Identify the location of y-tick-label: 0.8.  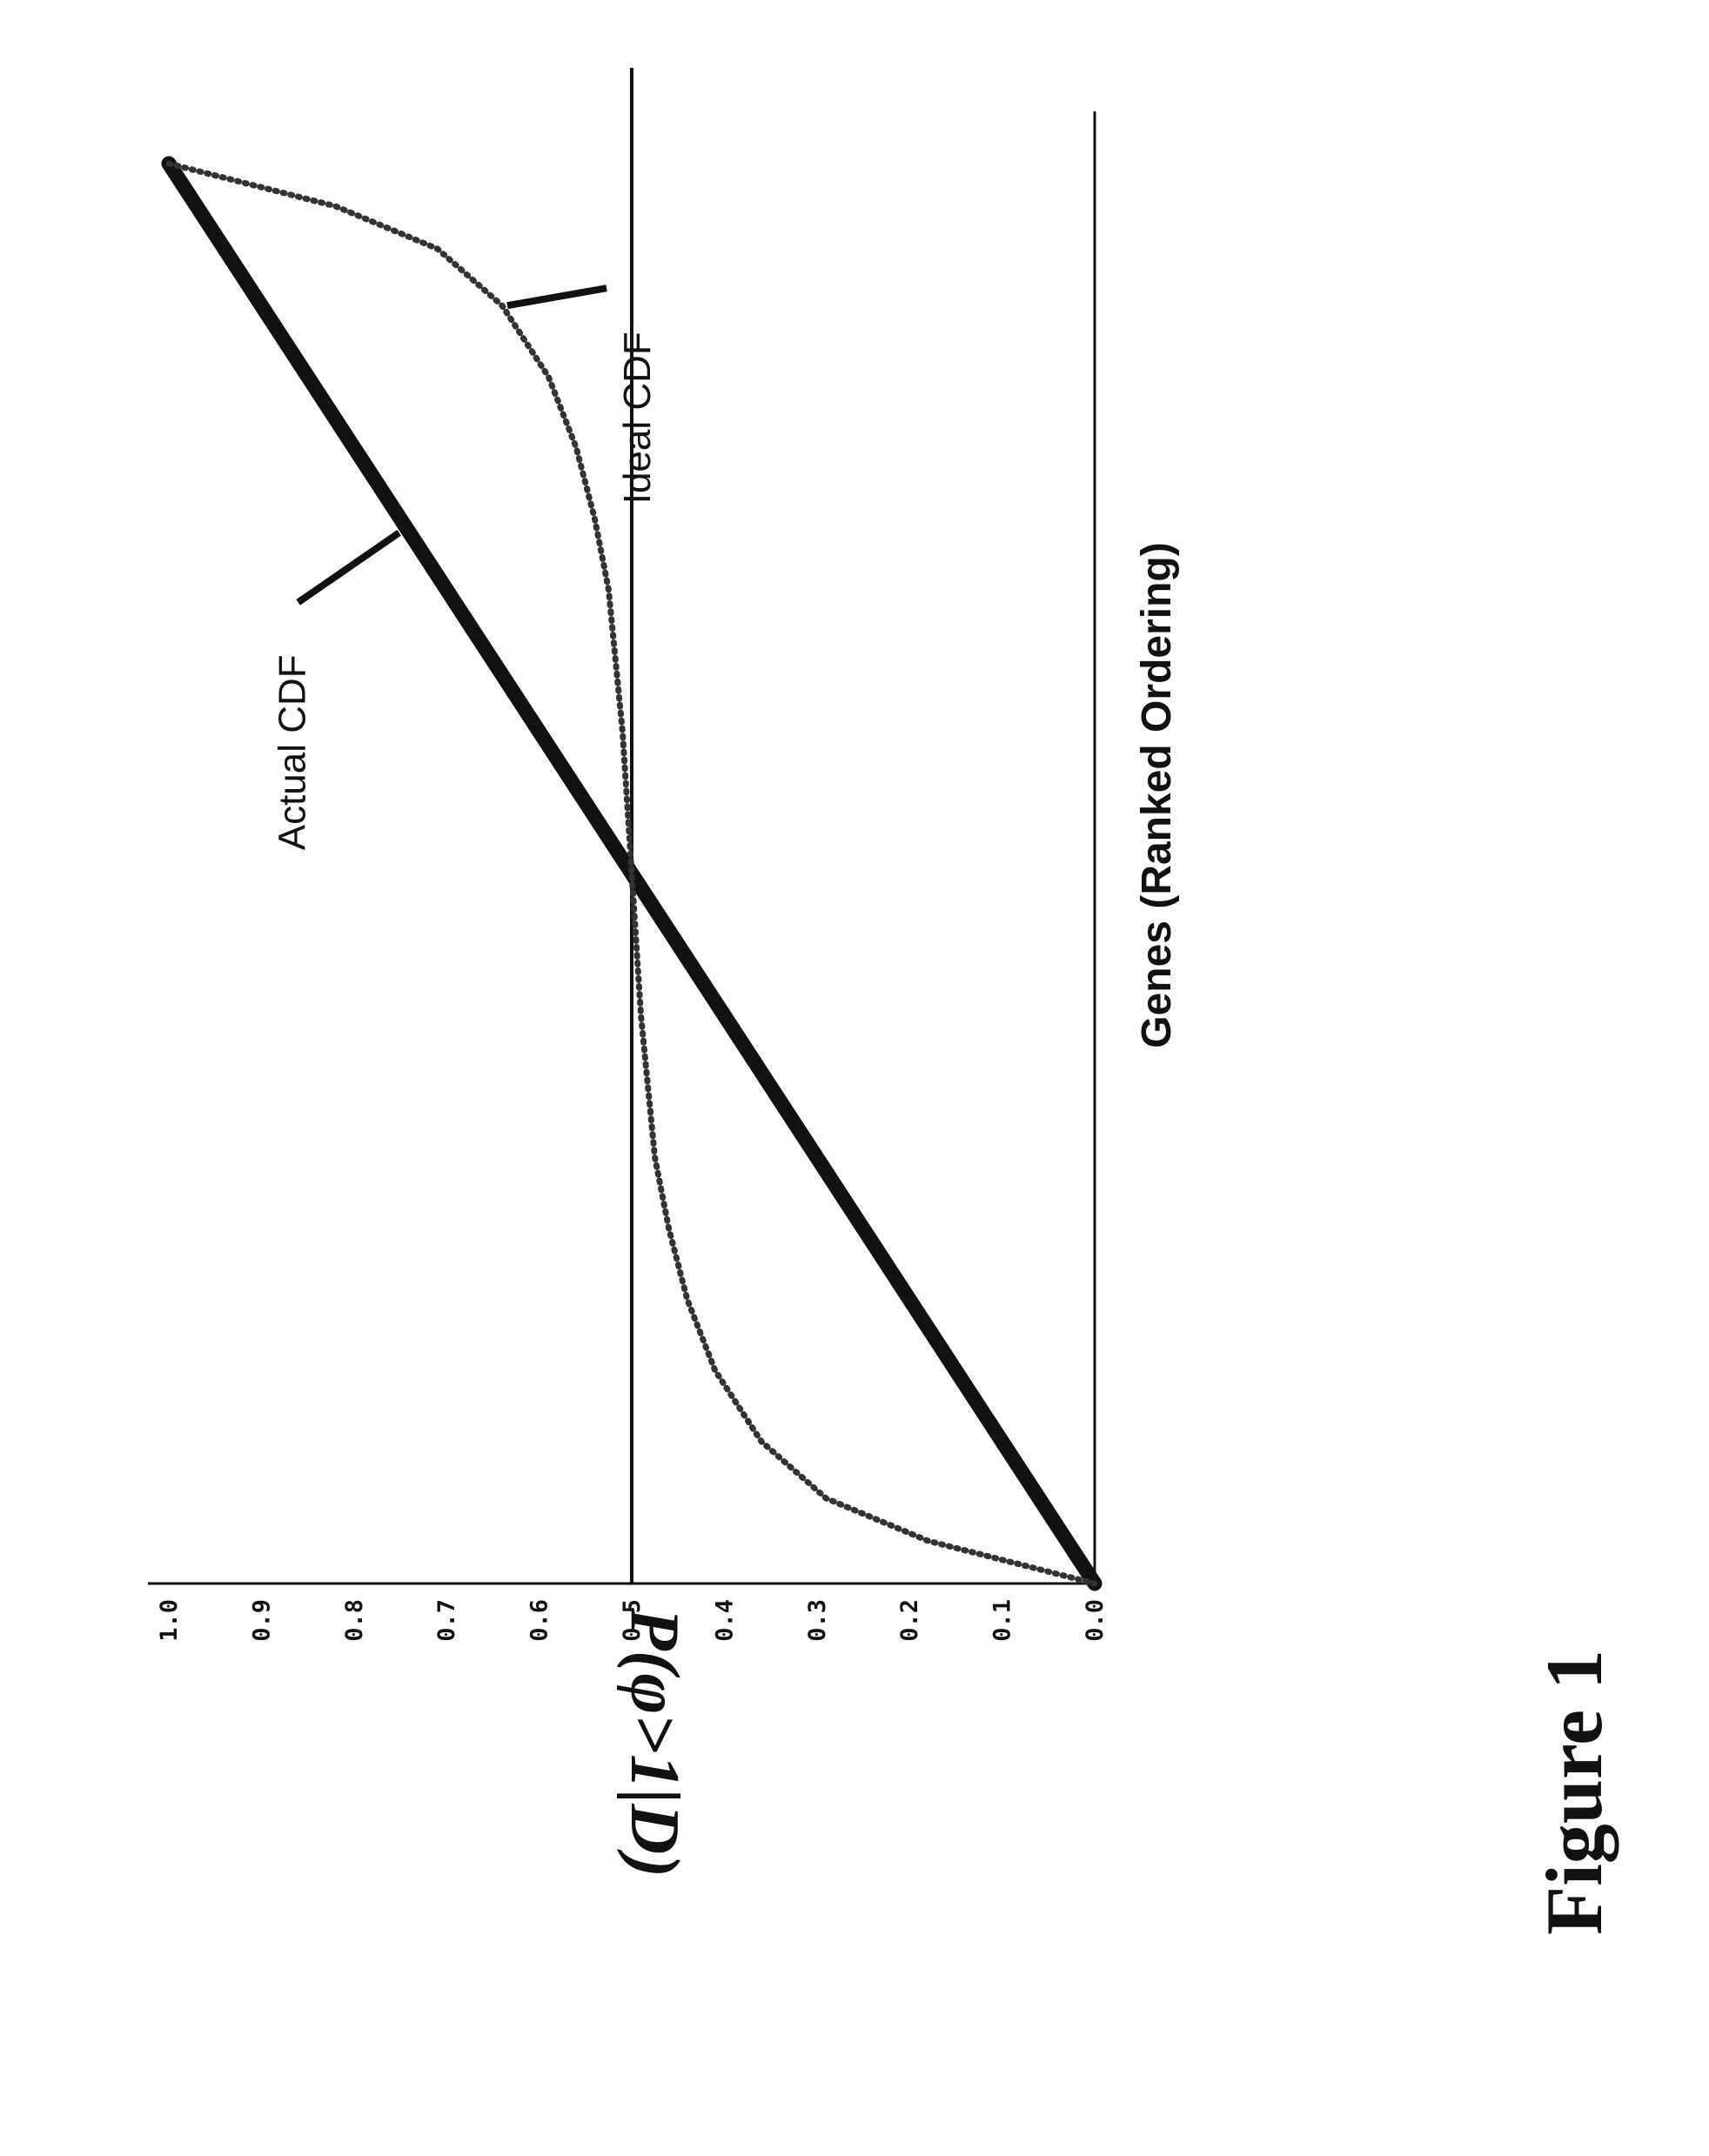
(354, 1620).